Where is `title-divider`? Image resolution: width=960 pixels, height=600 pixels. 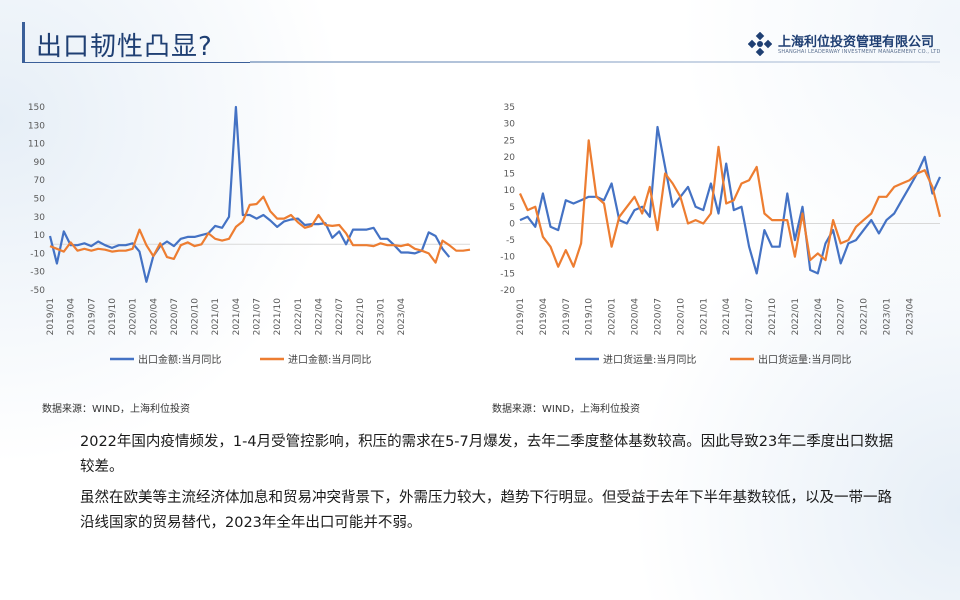 title-divider is located at coordinates (595, 62).